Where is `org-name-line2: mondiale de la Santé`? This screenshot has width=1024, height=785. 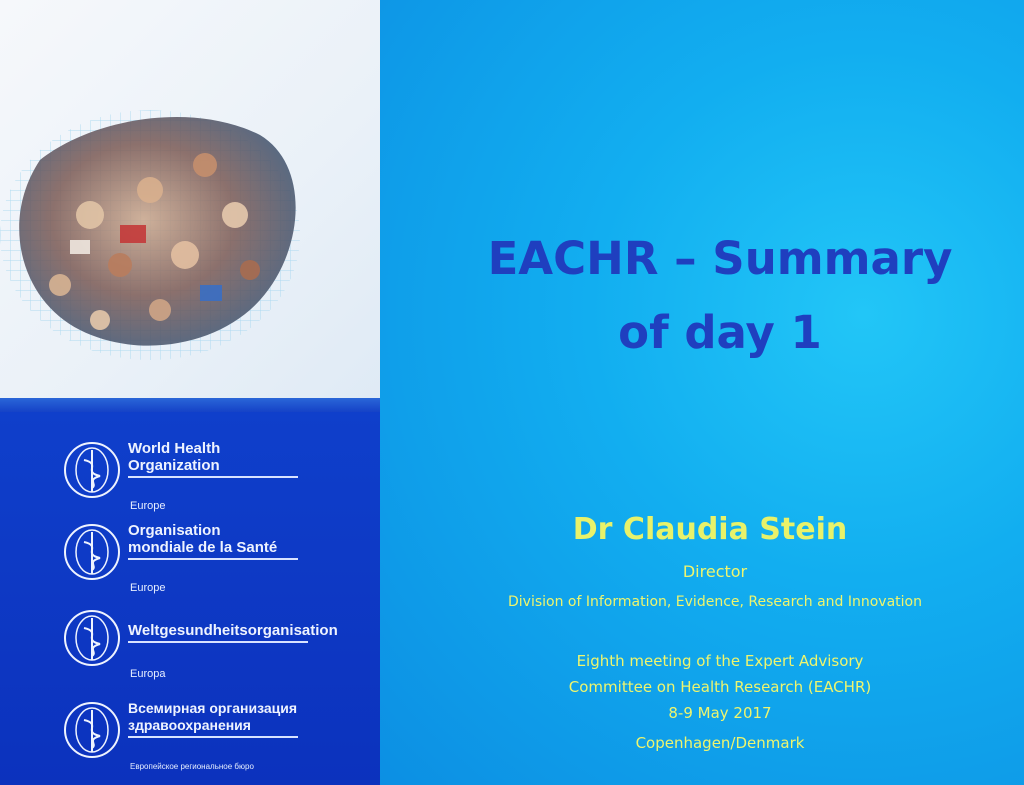 org-name-line2: mondiale de la Santé is located at coordinates (203, 547).